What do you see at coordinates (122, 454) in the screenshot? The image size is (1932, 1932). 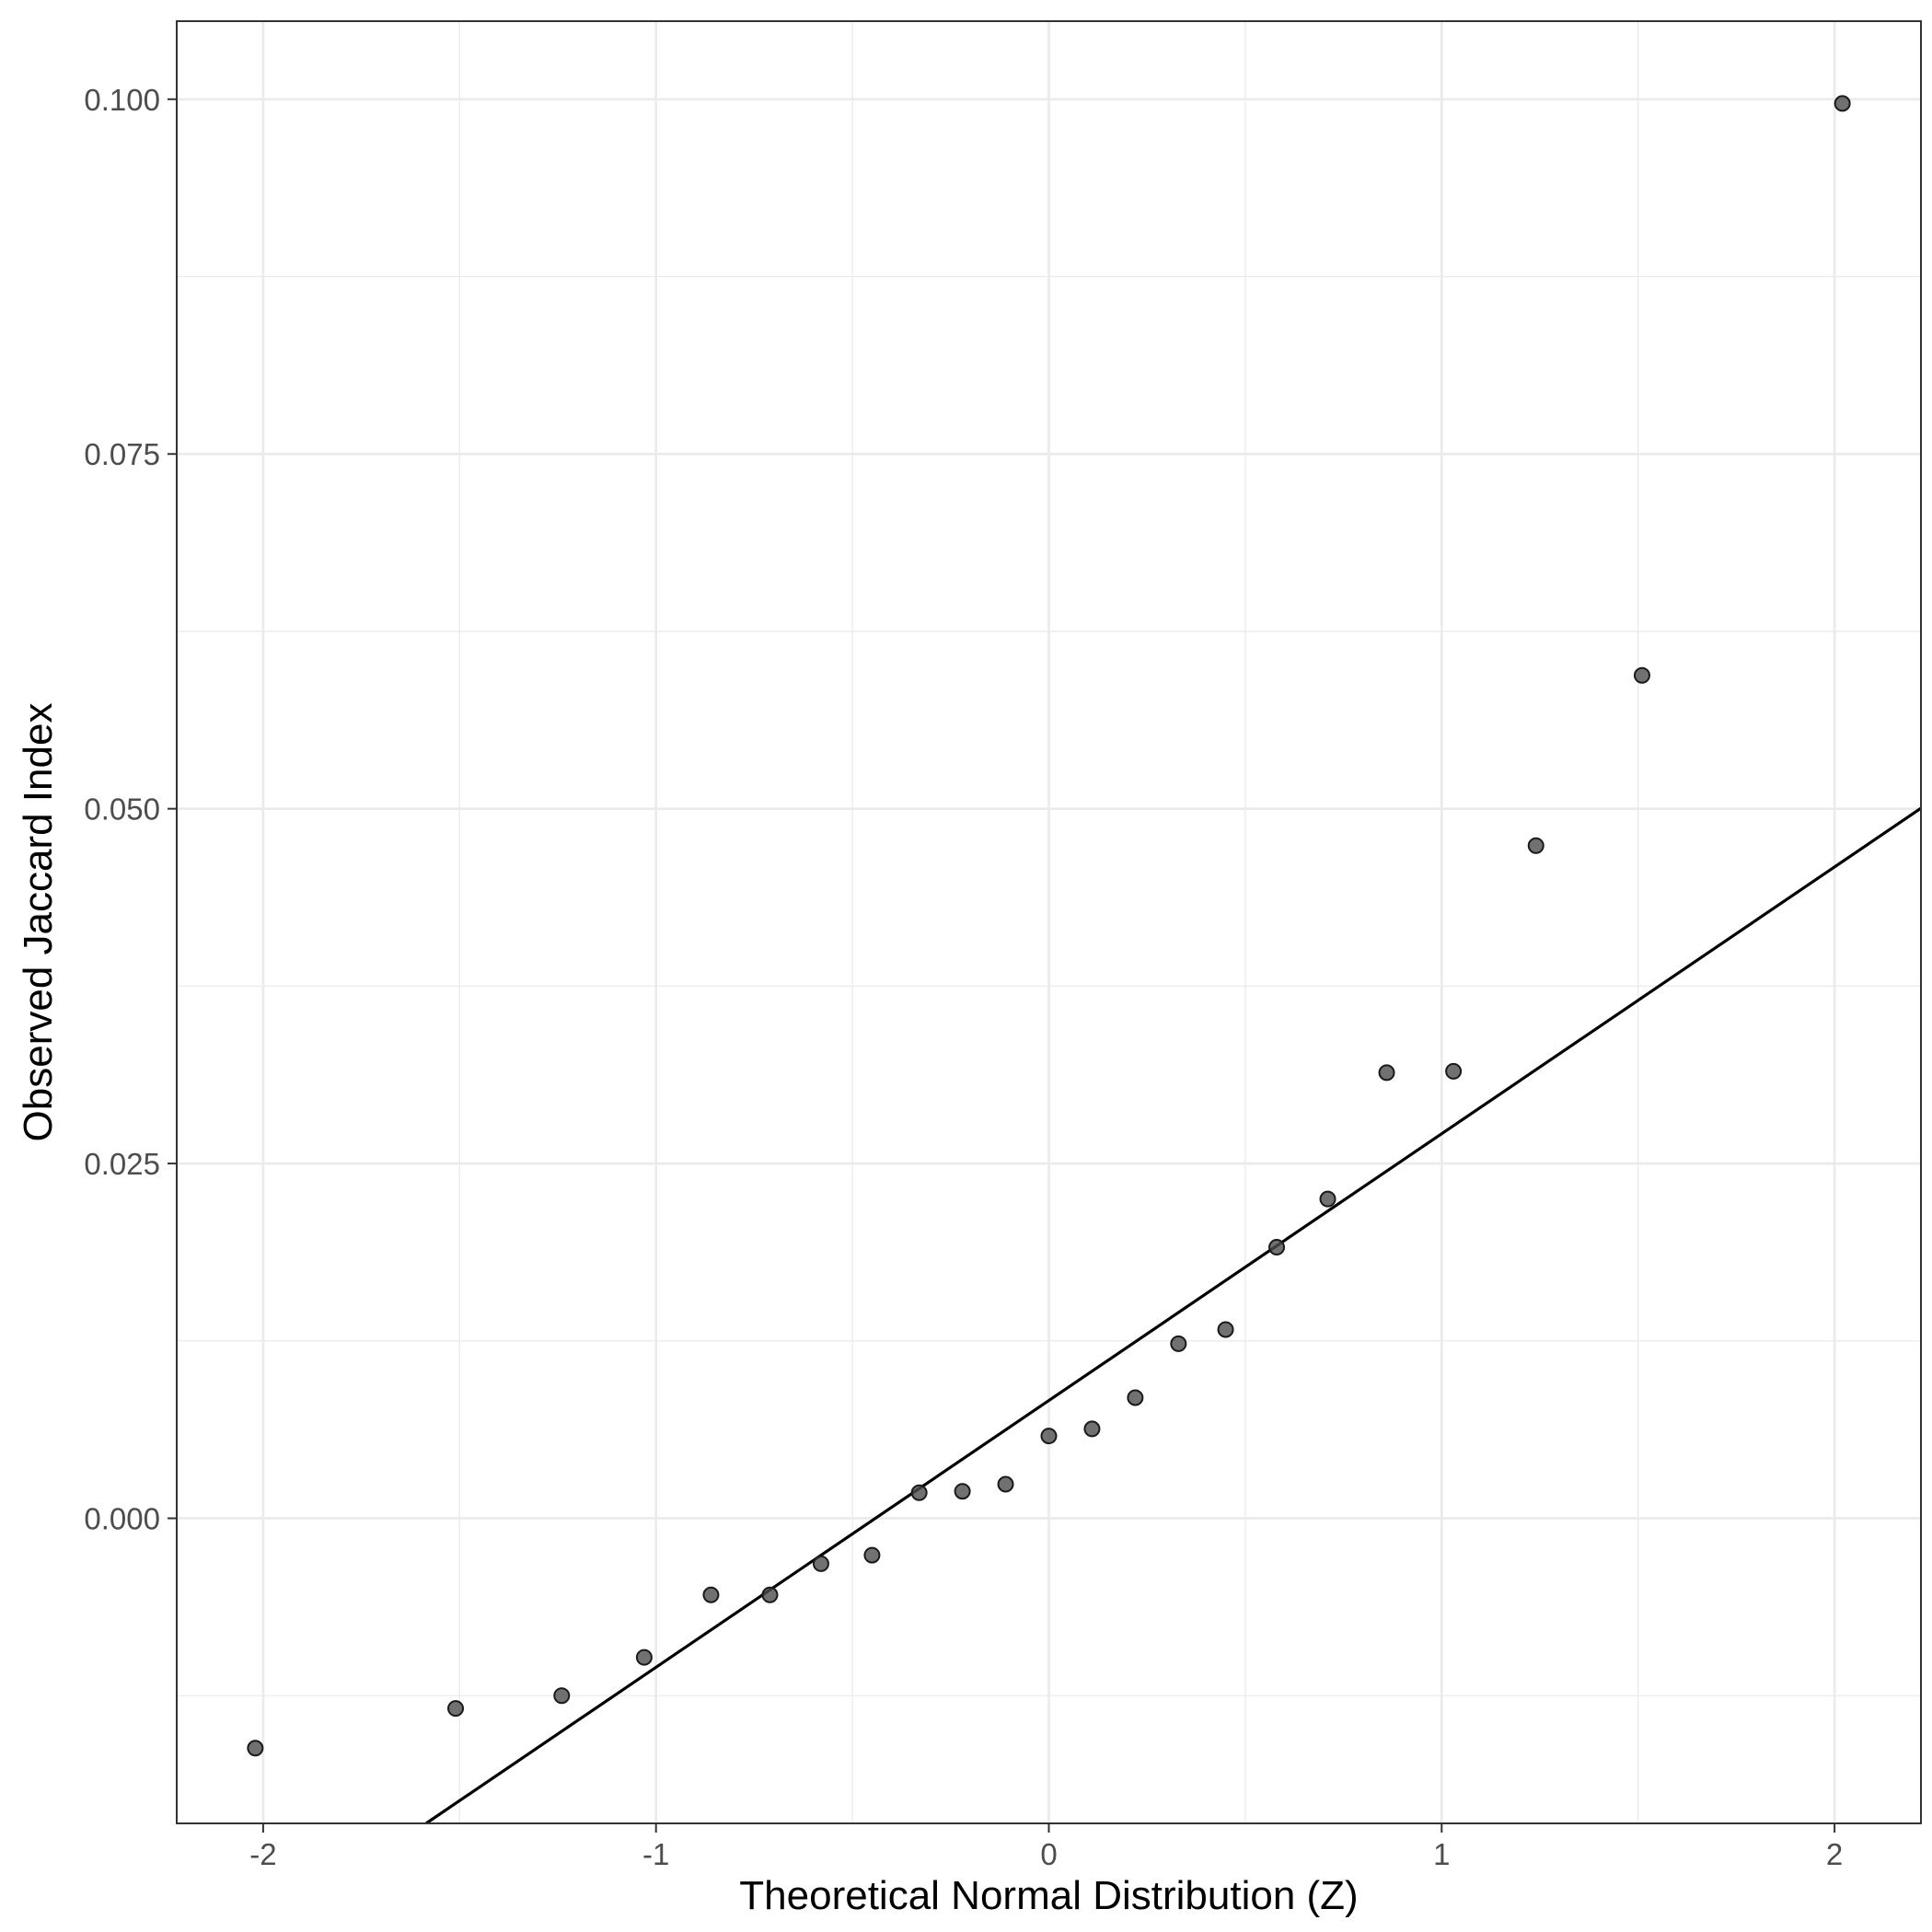 I see `y-tick-label: 0.075` at bounding box center [122, 454].